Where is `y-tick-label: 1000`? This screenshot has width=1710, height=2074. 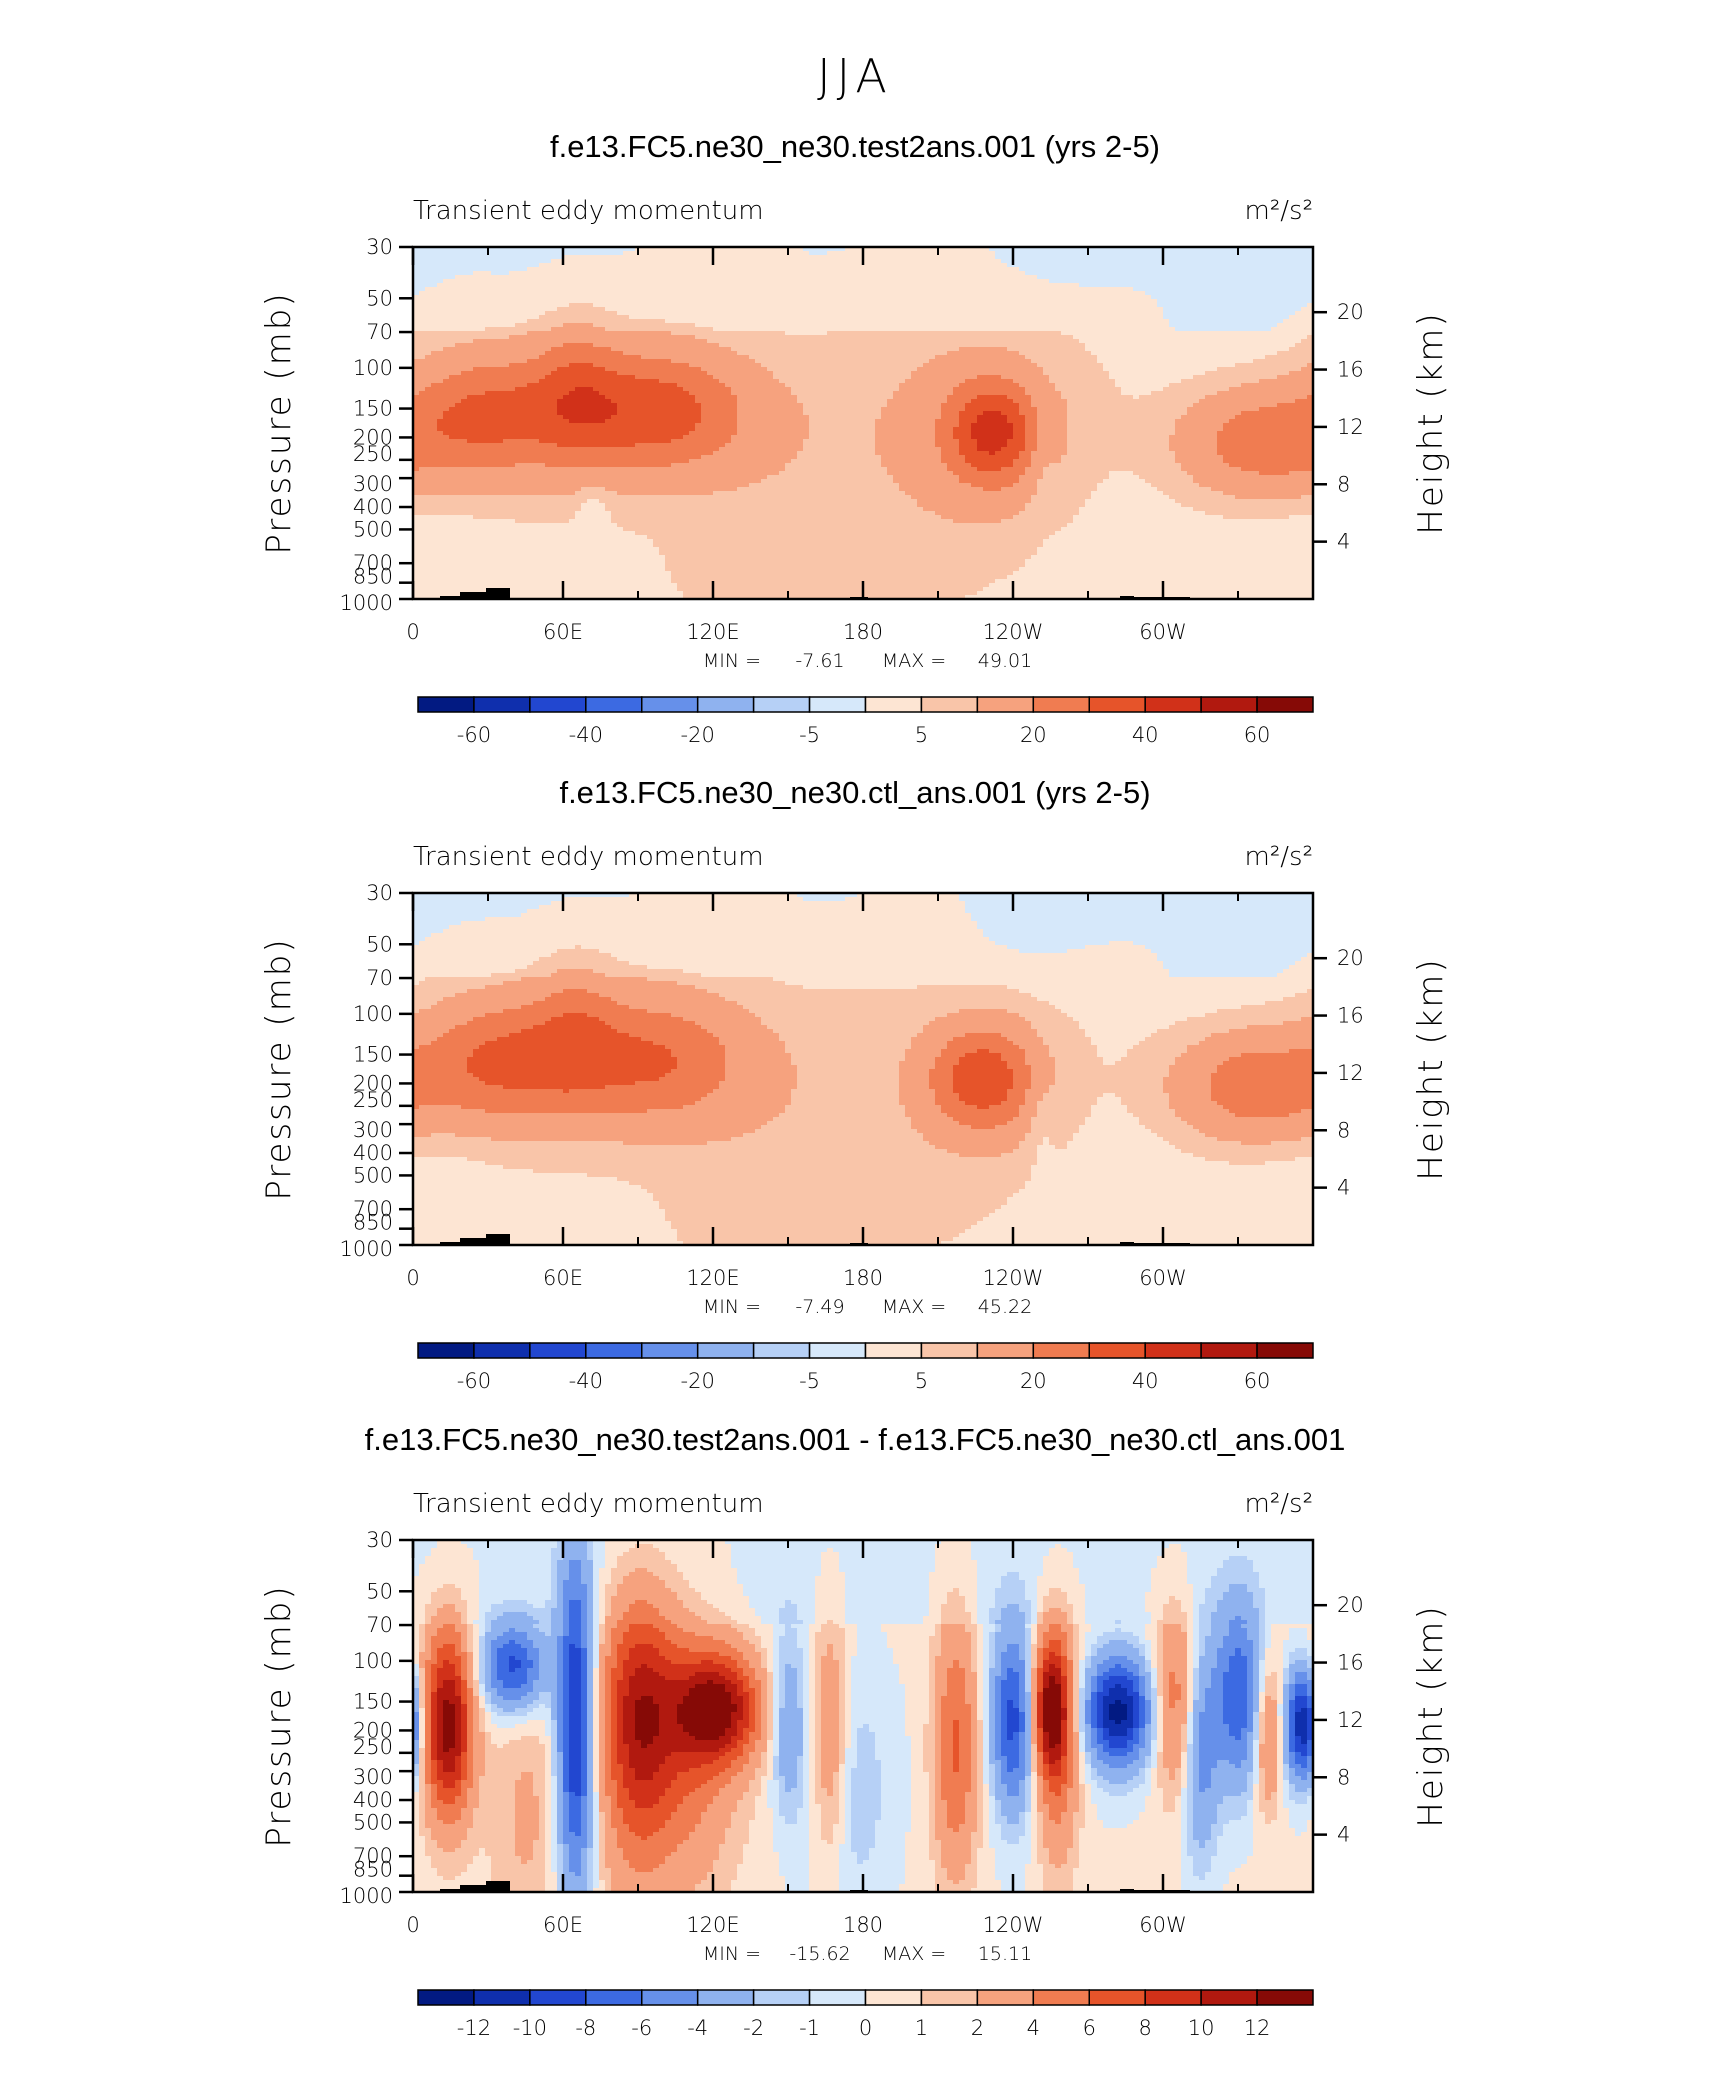 y-tick-label: 1000 is located at coordinates (366, 1249).